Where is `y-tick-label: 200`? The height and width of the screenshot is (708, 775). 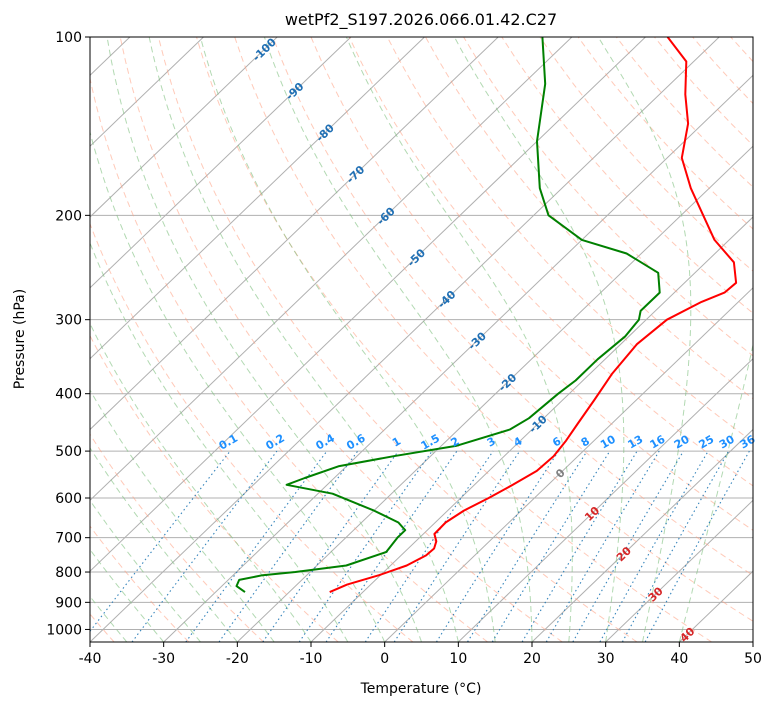
y-tick-label: 200 is located at coordinates (68, 216).